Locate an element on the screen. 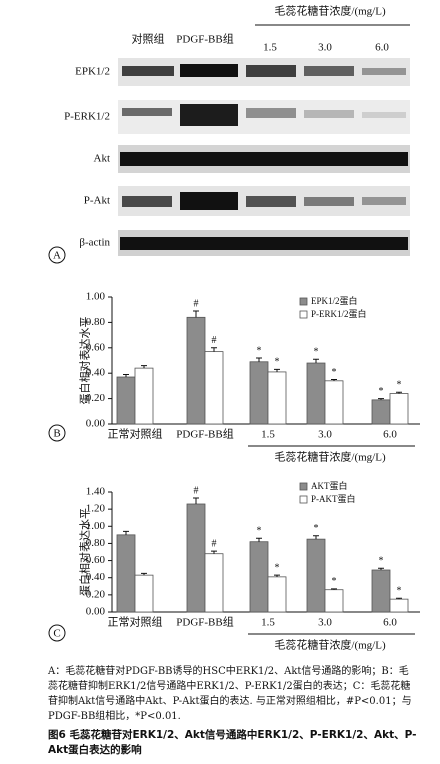 The height and width of the screenshot is (764, 440). lane-label: 1.5 is located at coordinates (270, 48).